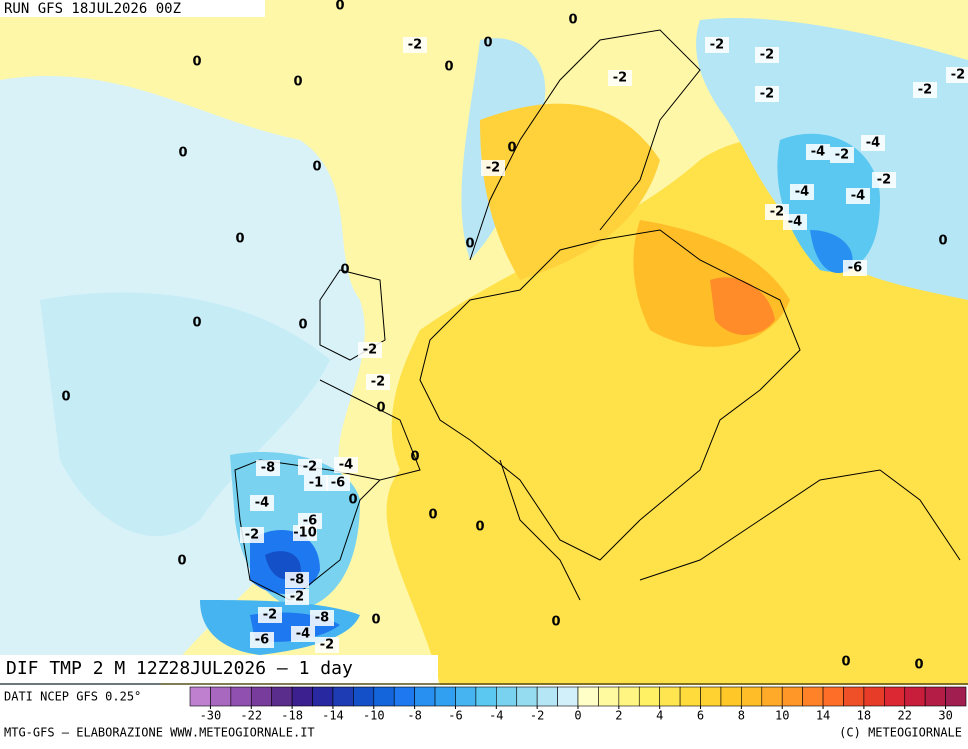 The image size is (968, 749). Describe the element at coordinates (374, 716) in the screenshot. I see `colorbar-tick-label: -10` at that location.